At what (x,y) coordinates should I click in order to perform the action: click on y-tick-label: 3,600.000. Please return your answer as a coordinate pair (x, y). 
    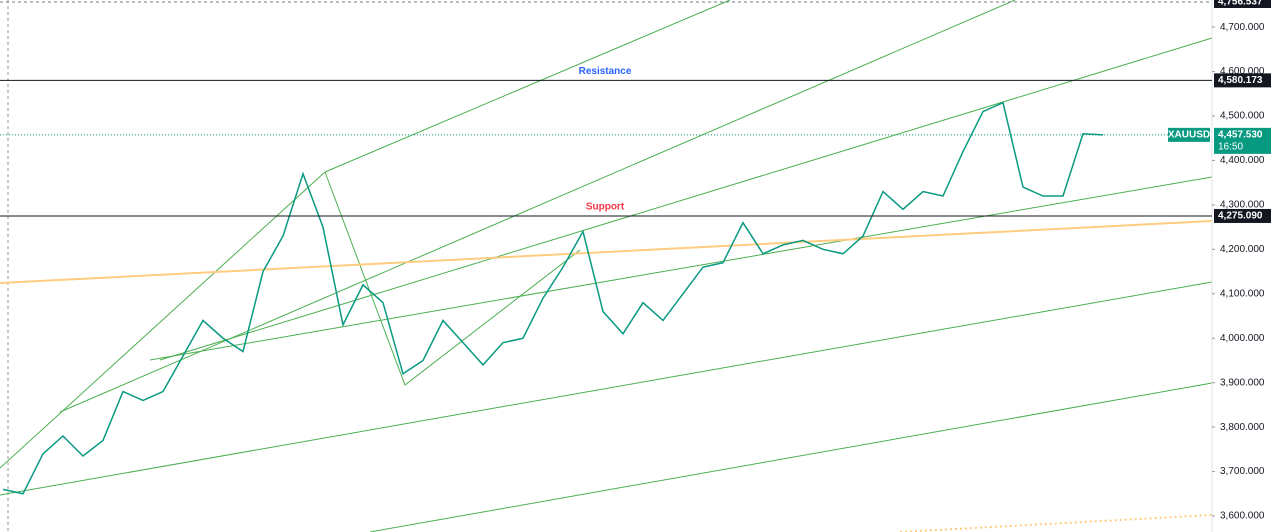
    Looking at the image, I should click on (1242, 516).